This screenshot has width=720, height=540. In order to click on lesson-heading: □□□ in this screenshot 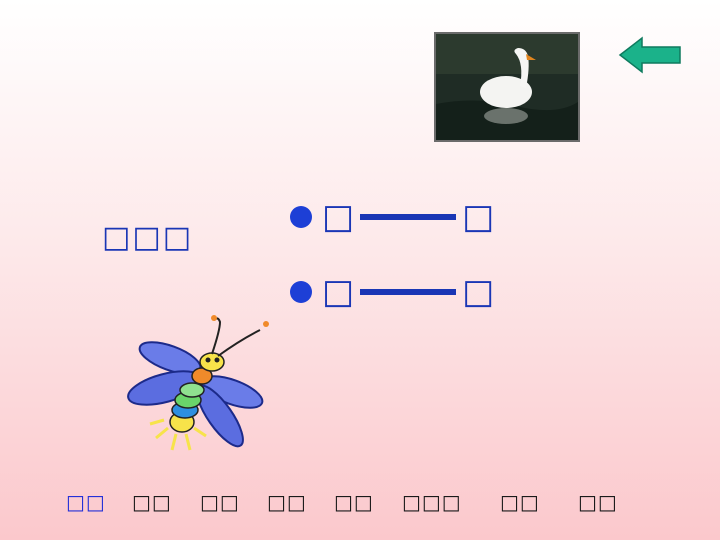, I will do `click(148, 237)`.